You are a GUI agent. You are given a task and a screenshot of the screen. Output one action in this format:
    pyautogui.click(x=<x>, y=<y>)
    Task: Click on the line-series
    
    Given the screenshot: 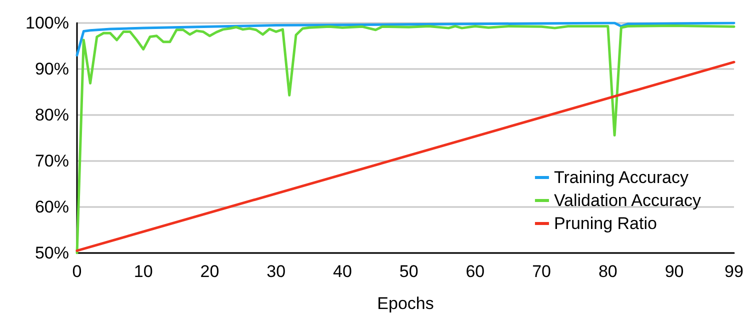 What is the action you would take?
    pyautogui.click(x=406, y=39)
    